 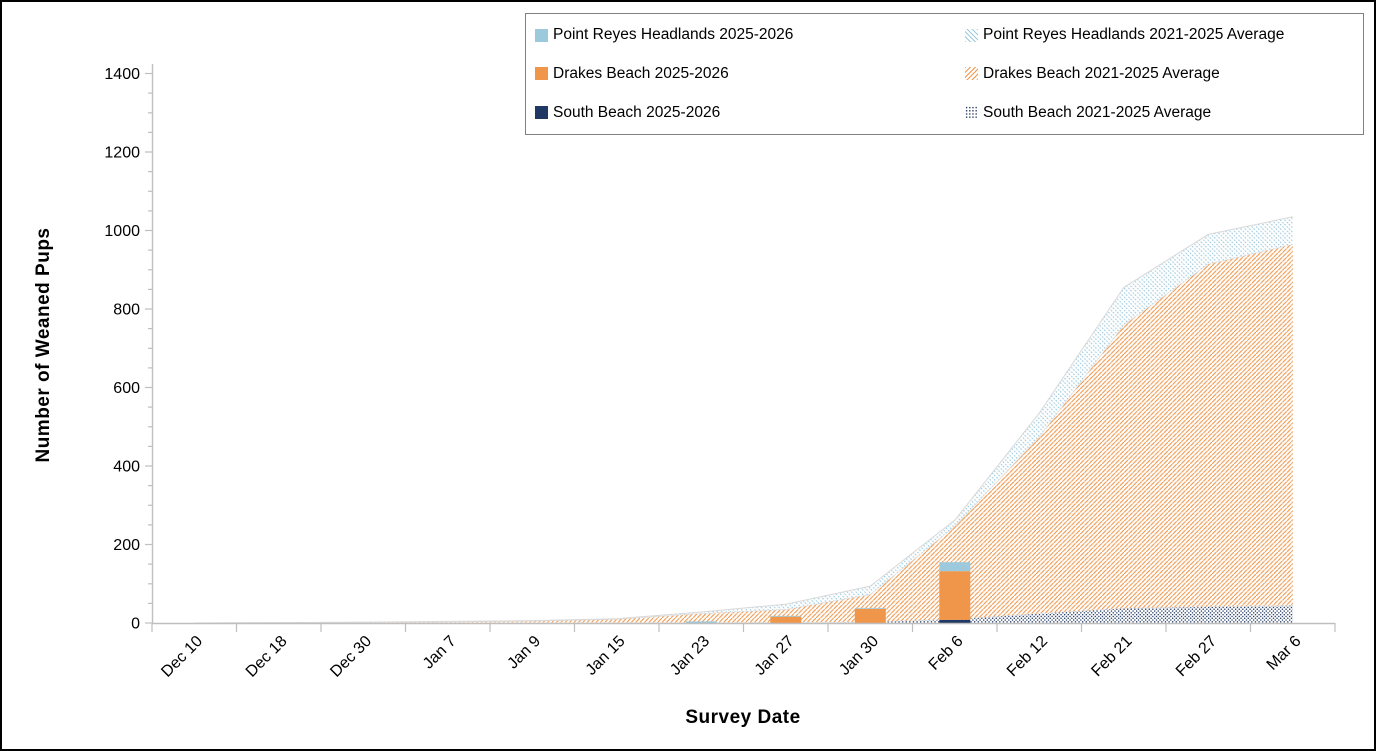 What do you see at coordinates (1101, 73) in the screenshot?
I see `legend-label: Drakes Beach 2021-2025 Average` at bounding box center [1101, 73].